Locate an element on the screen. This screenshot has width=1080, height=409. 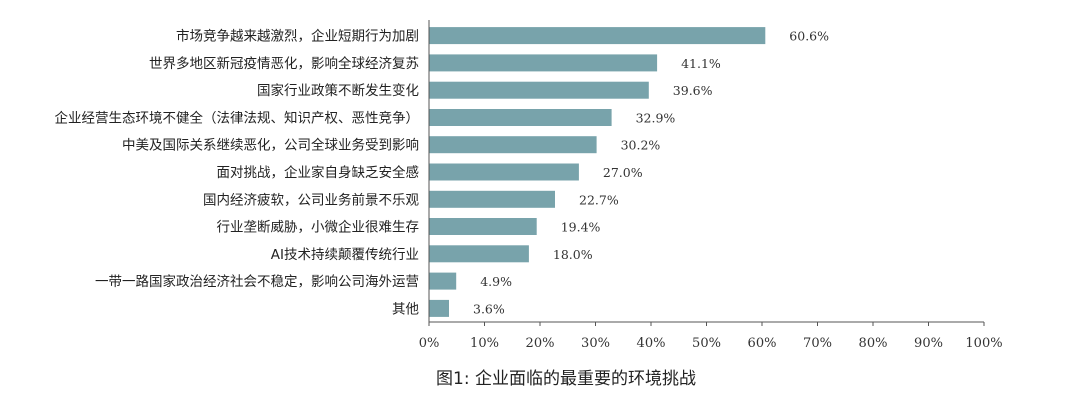
category-label: 世界多地区新冠疫情恶化，影响全球经济复苏 is located at coordinates (284, 63).